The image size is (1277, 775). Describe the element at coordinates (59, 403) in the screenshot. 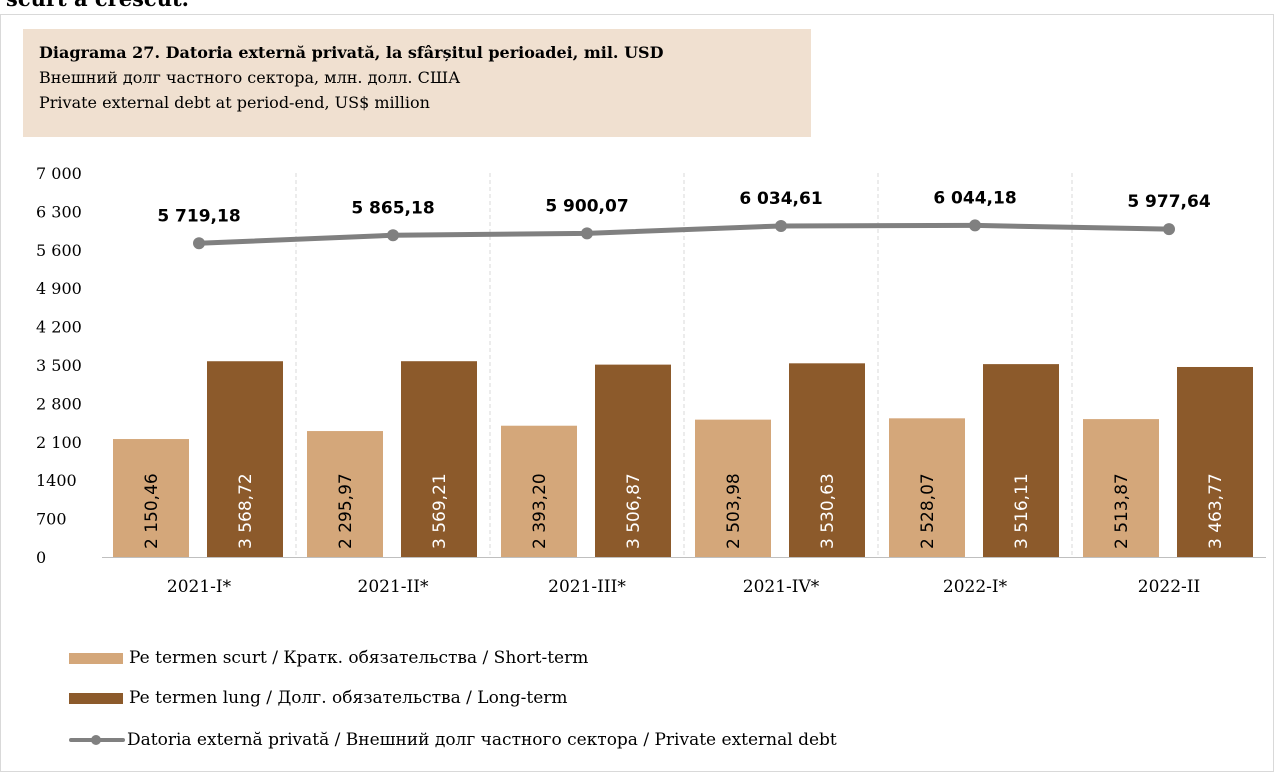

I see `y-tick-label: 2 800` at that location.